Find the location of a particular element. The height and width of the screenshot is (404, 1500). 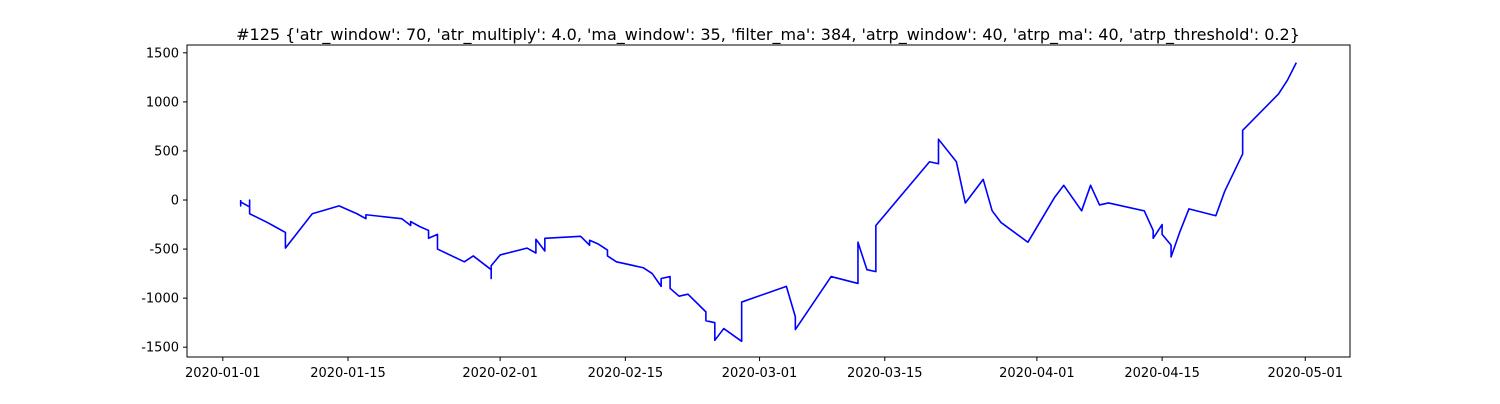

y-tick-label: 1000 is located at coordinates (162, 102).